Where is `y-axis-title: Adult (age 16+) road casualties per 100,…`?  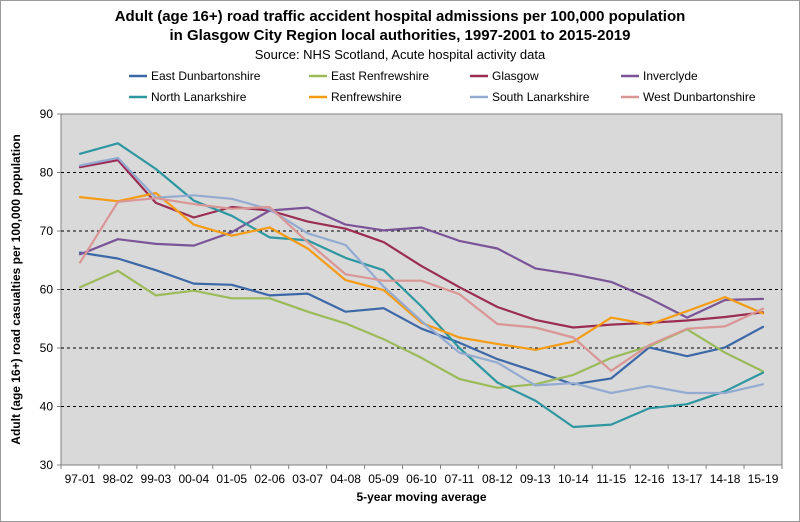
y-axis-title: Adult (age 16+) road casualties per 100,… is located at coordinates (16, 289).